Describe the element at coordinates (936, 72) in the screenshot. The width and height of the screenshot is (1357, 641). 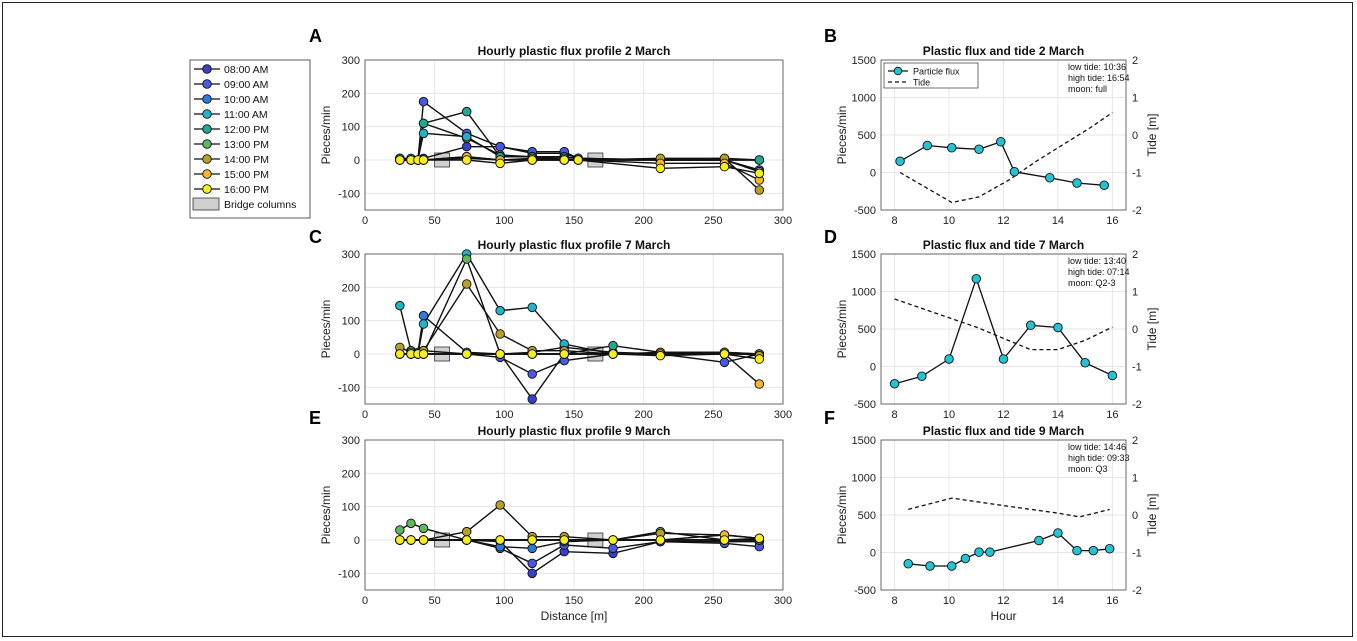
I see `legend-label: Particle flux` at that location.